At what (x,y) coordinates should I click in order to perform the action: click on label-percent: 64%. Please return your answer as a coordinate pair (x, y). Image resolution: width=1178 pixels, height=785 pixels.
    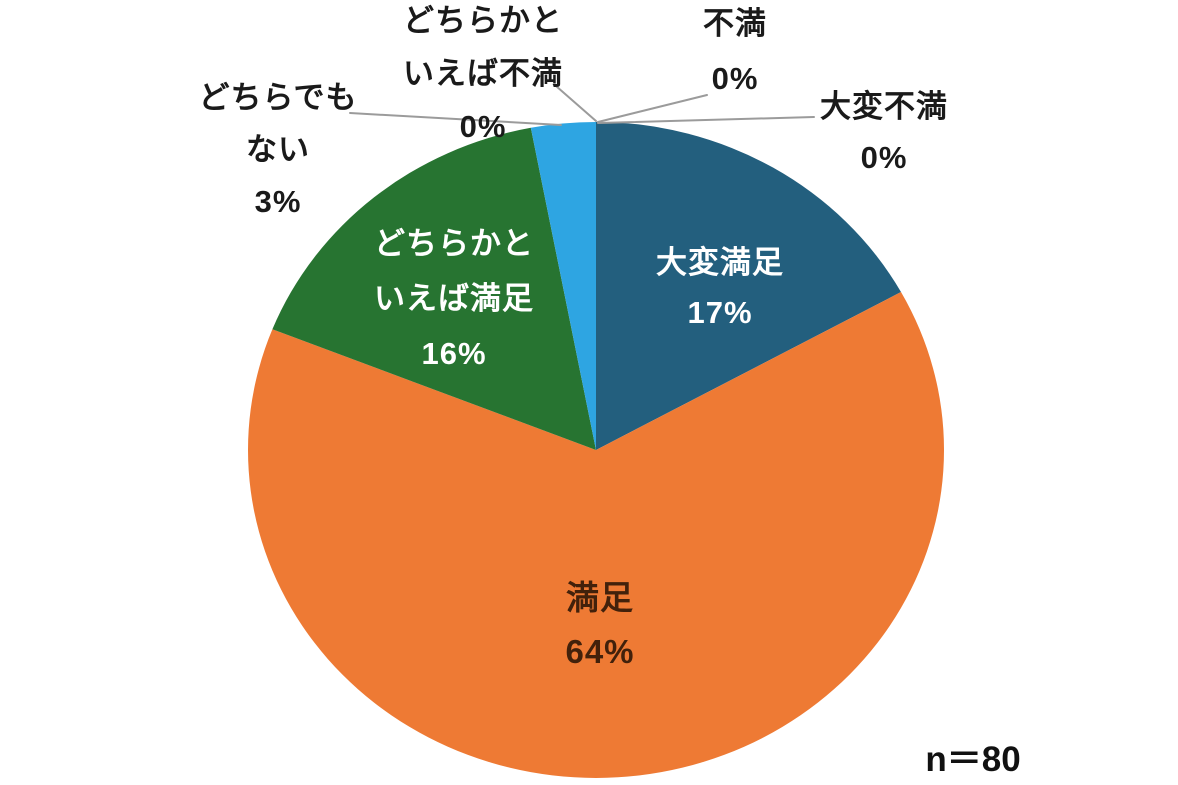
    Looking at the image, I should click on (600, 651).